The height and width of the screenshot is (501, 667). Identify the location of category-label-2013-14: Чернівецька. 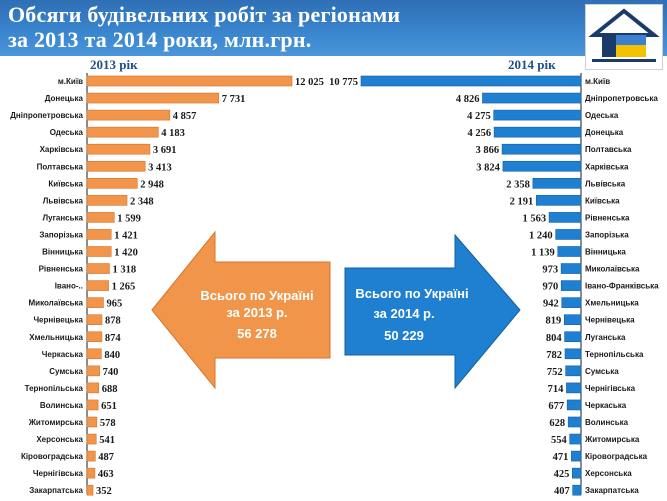
(58, 320).